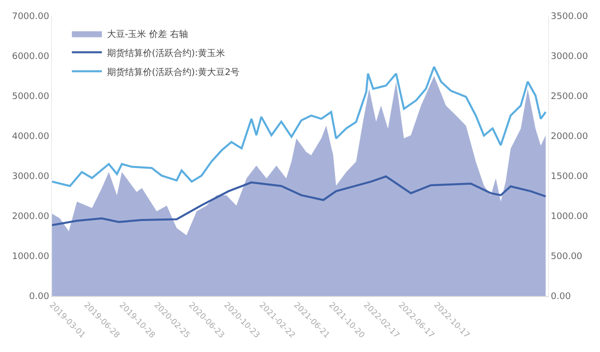 Image resolution: width=600 pixels, height=352 pixels. I want to click on y-tick-label: 4000.00, so click(31, 137).